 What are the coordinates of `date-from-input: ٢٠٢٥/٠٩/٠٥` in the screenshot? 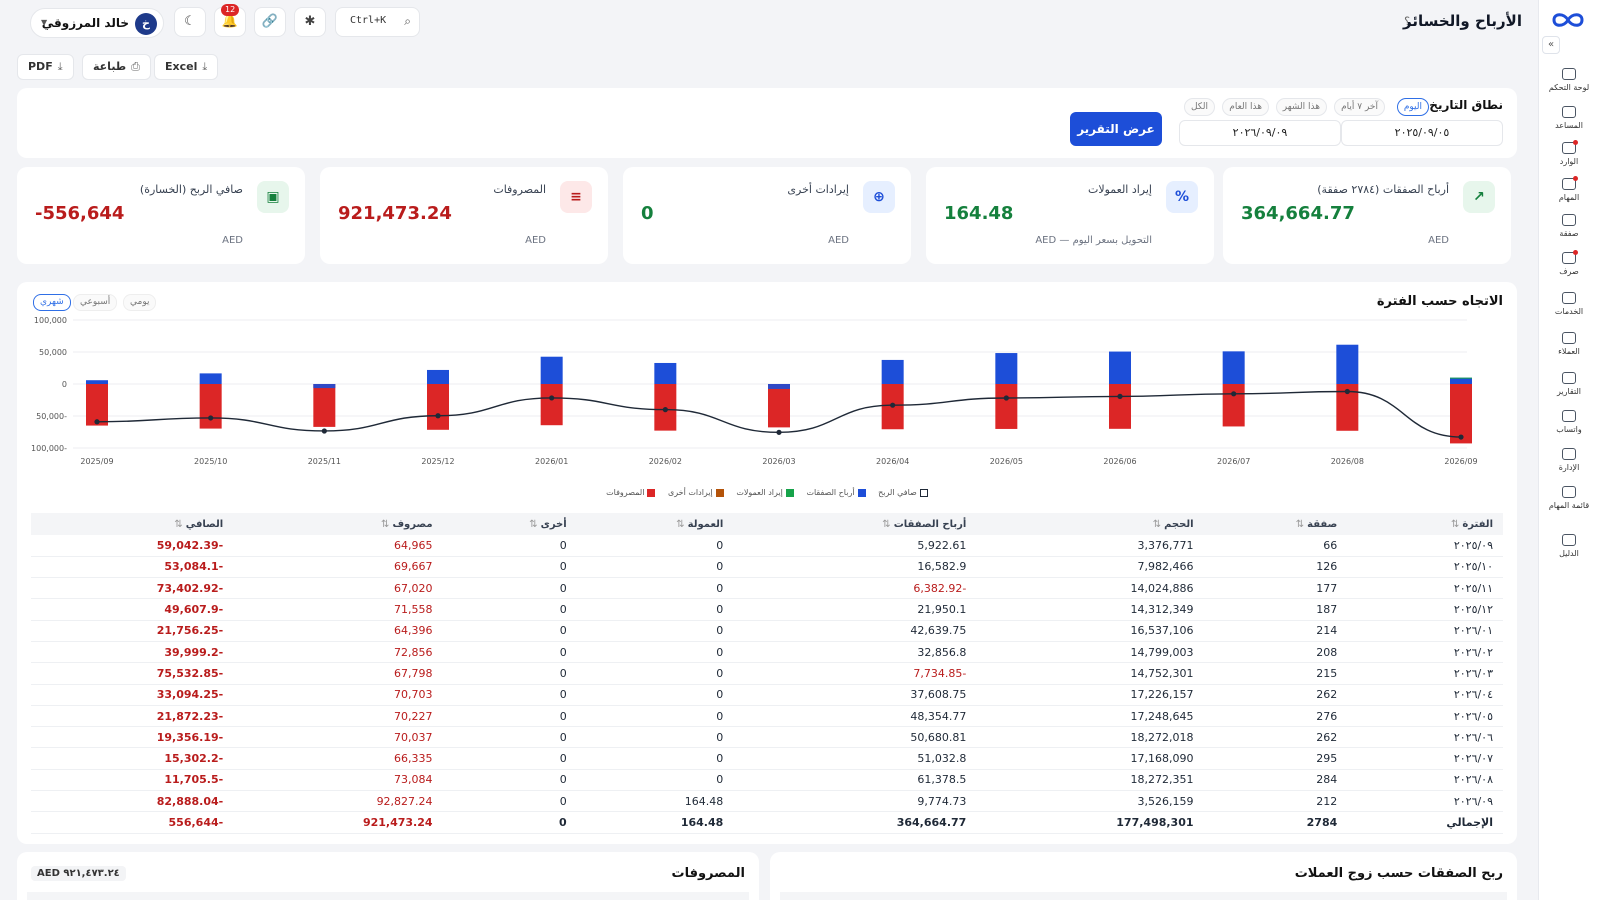 It's located at (1422, 133).